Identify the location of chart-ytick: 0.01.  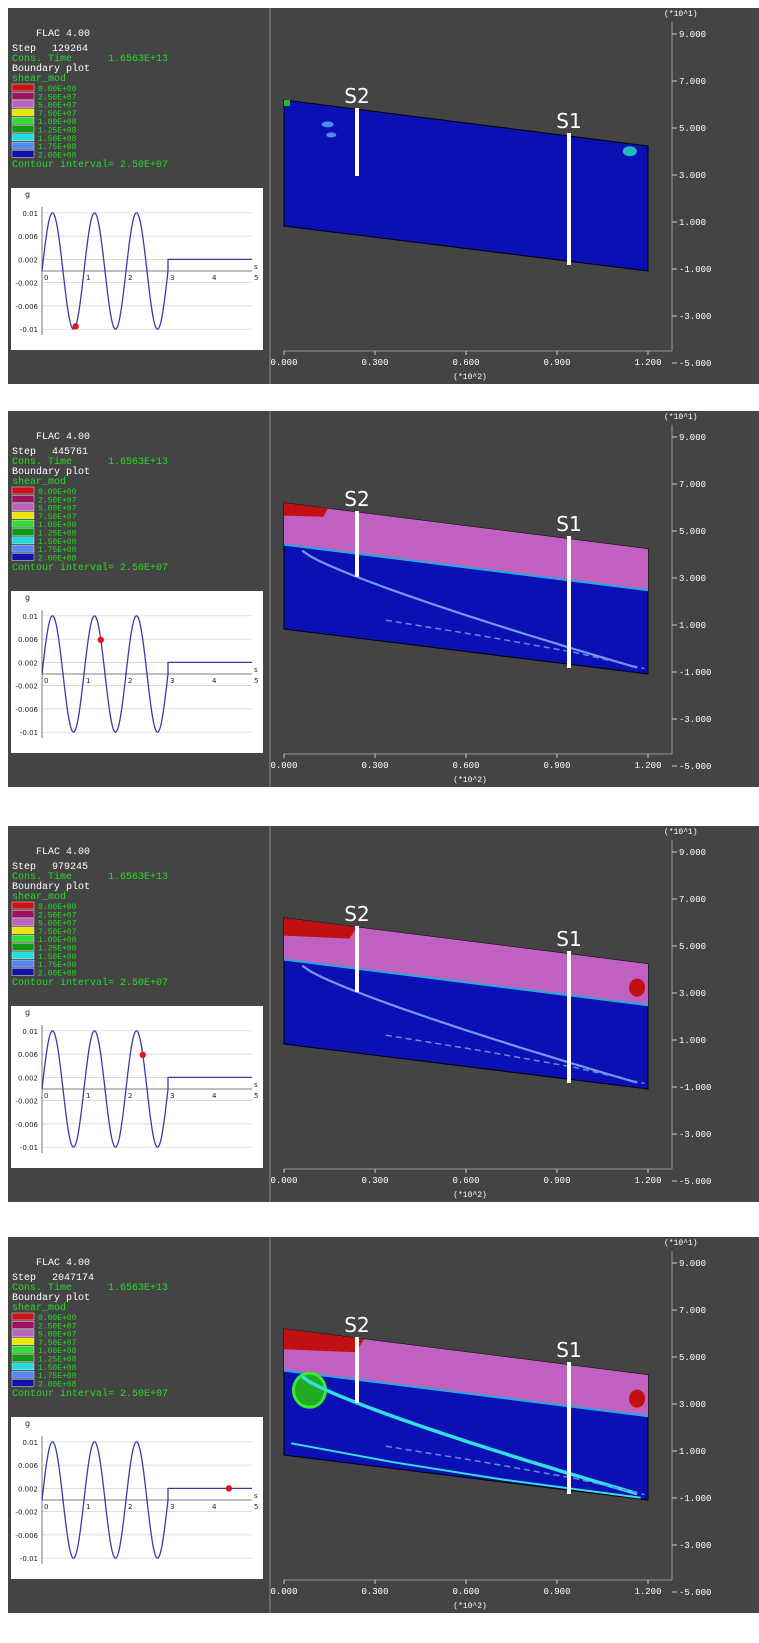
(30, 1443).